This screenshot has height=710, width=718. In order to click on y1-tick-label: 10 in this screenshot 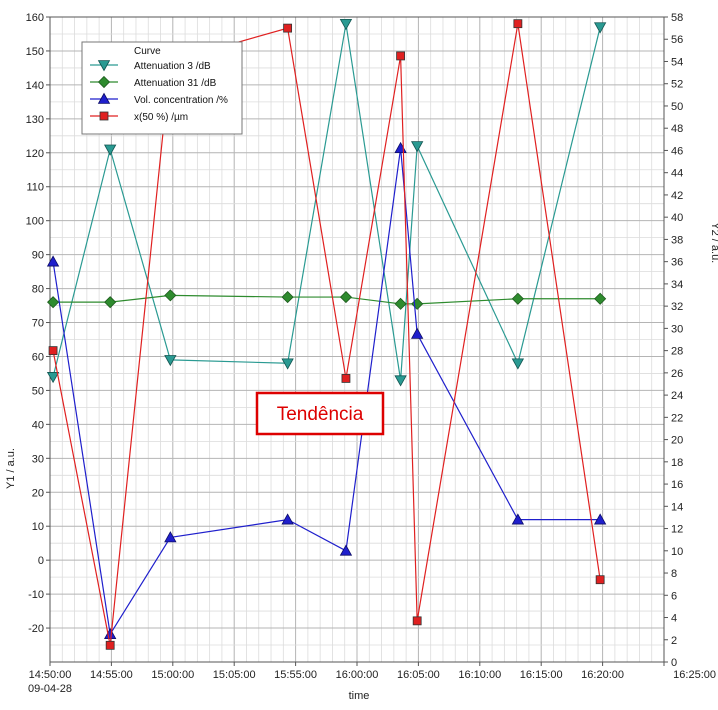, I will do `click(38, 527)`.